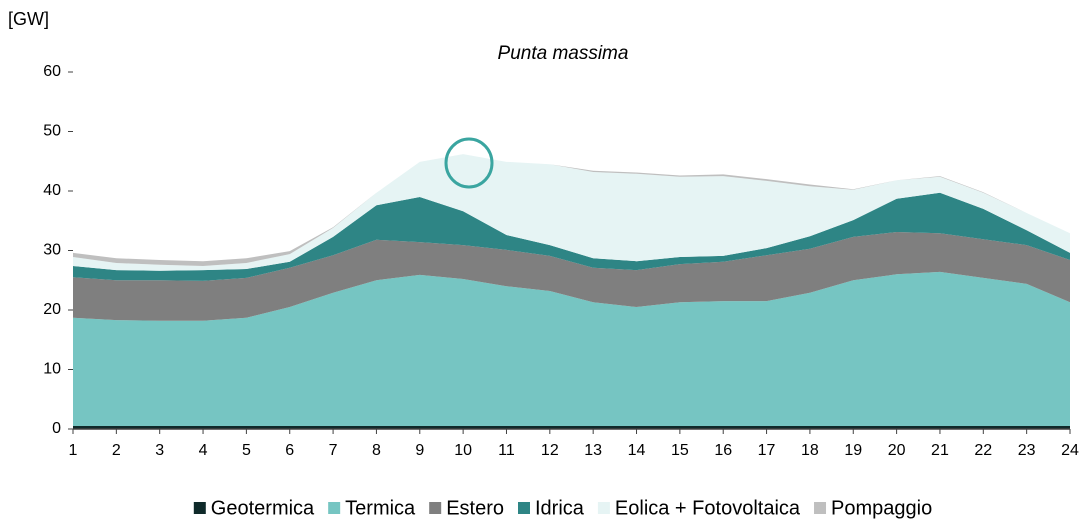  I want to click on x-tick-label: 7, so click(333, 450).